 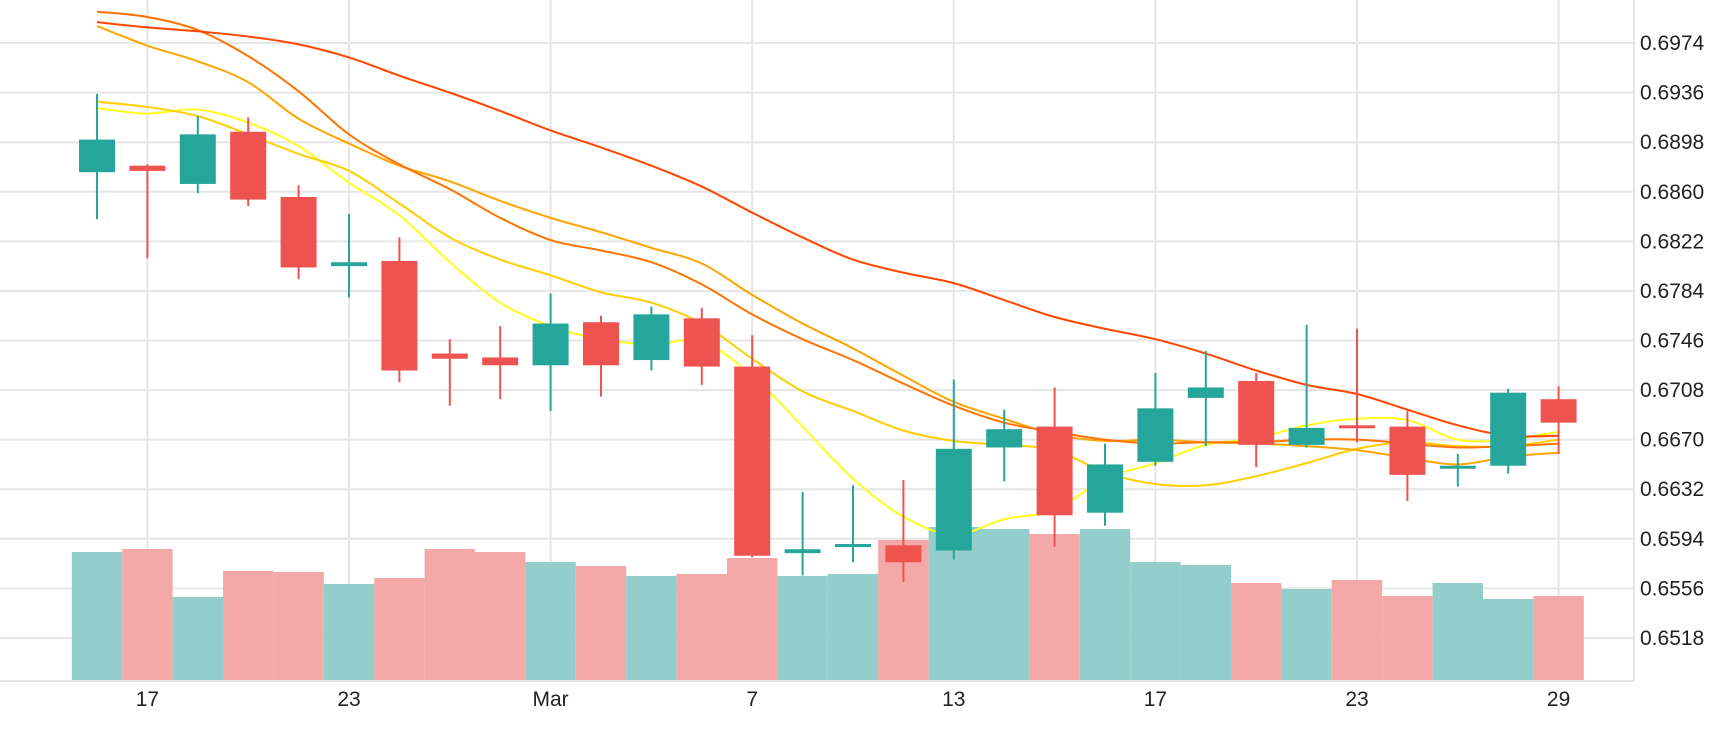 What do you see at coordinates (1672, 390) in the screenshot?
I see `price-tick-label: 0.6708` at bounding box center [1672, 390].